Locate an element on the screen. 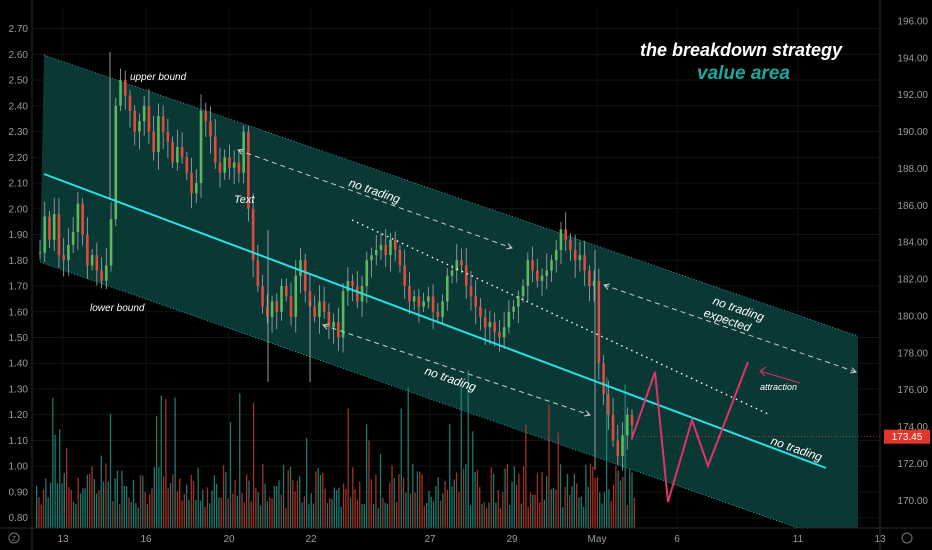 The height and width of the screenshot is (550, 932). right-tick-label: 196.00 is located at coordinates (912, 21).